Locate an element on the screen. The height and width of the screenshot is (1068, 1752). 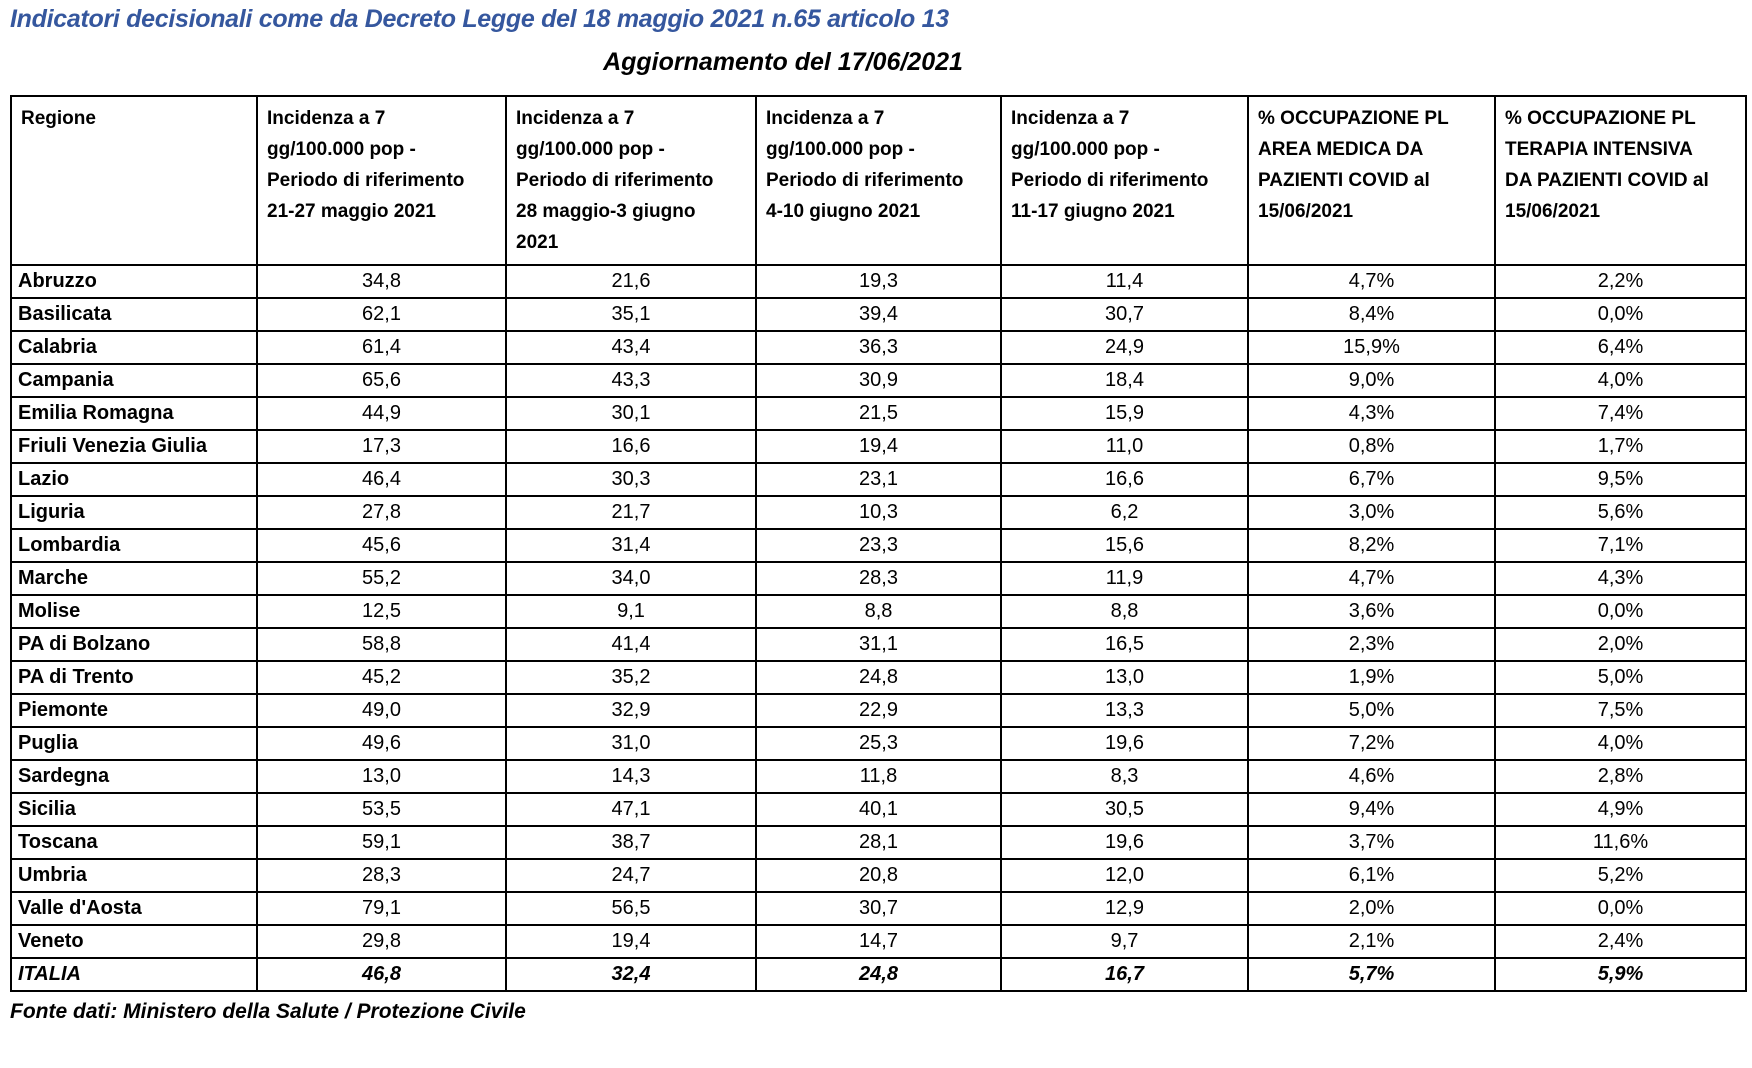
value-cell: 8,8 is located at coordinates (1124, 611).